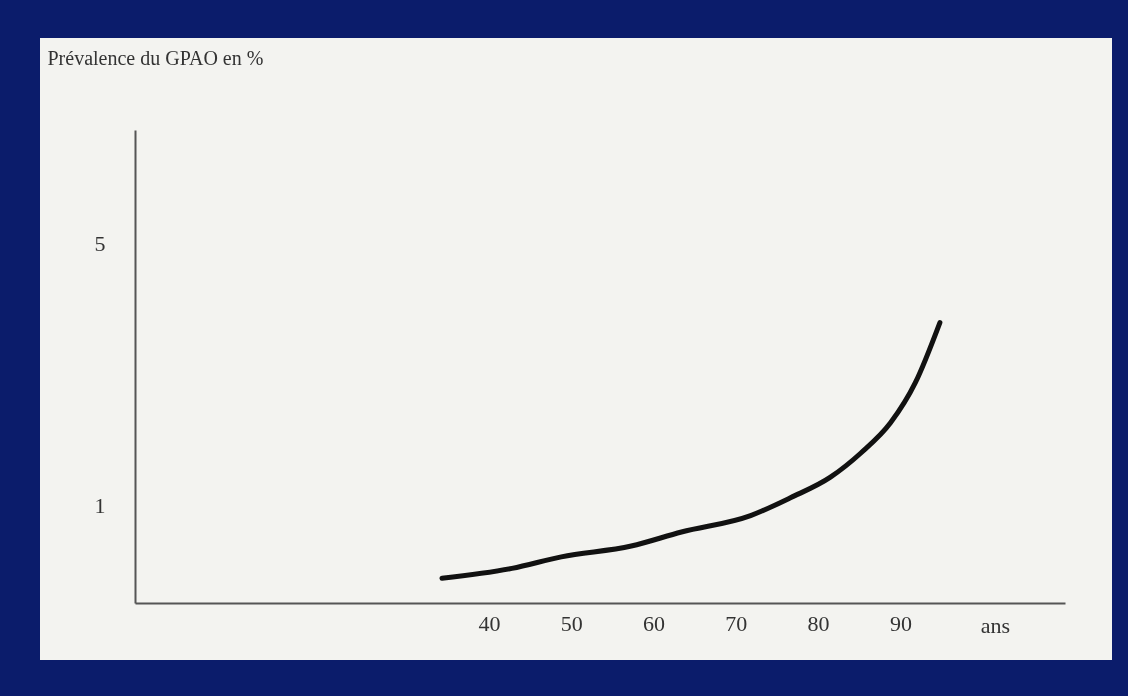  I want to click on y-tick-label: 1, so click(100, 505).